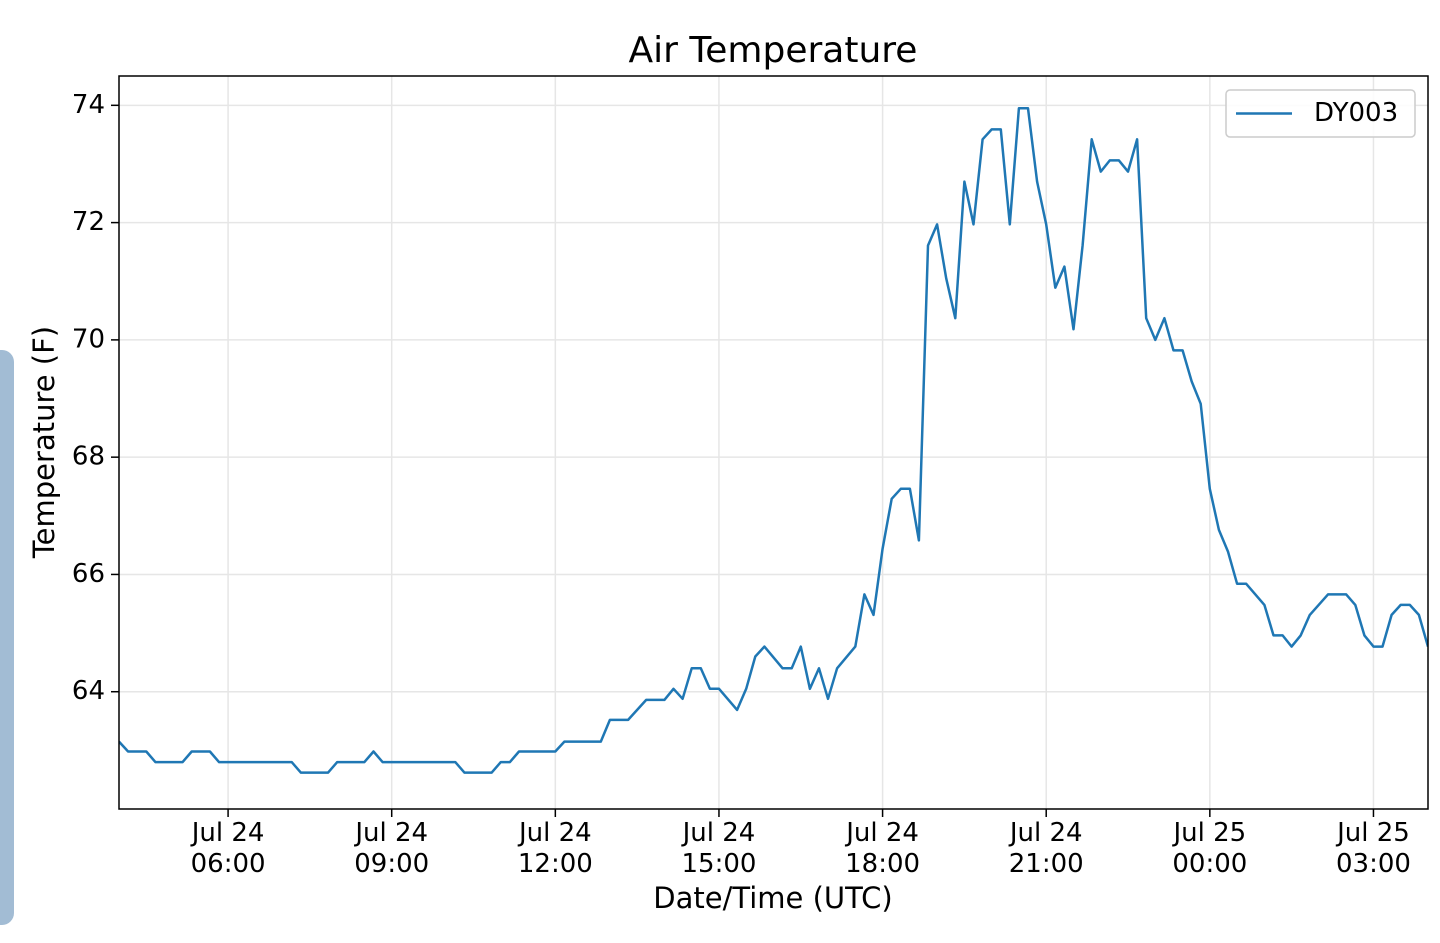 The image size is (1440, 943). I want to click on x-tick-label: Jul 25 03:00, so click(1373, 848).